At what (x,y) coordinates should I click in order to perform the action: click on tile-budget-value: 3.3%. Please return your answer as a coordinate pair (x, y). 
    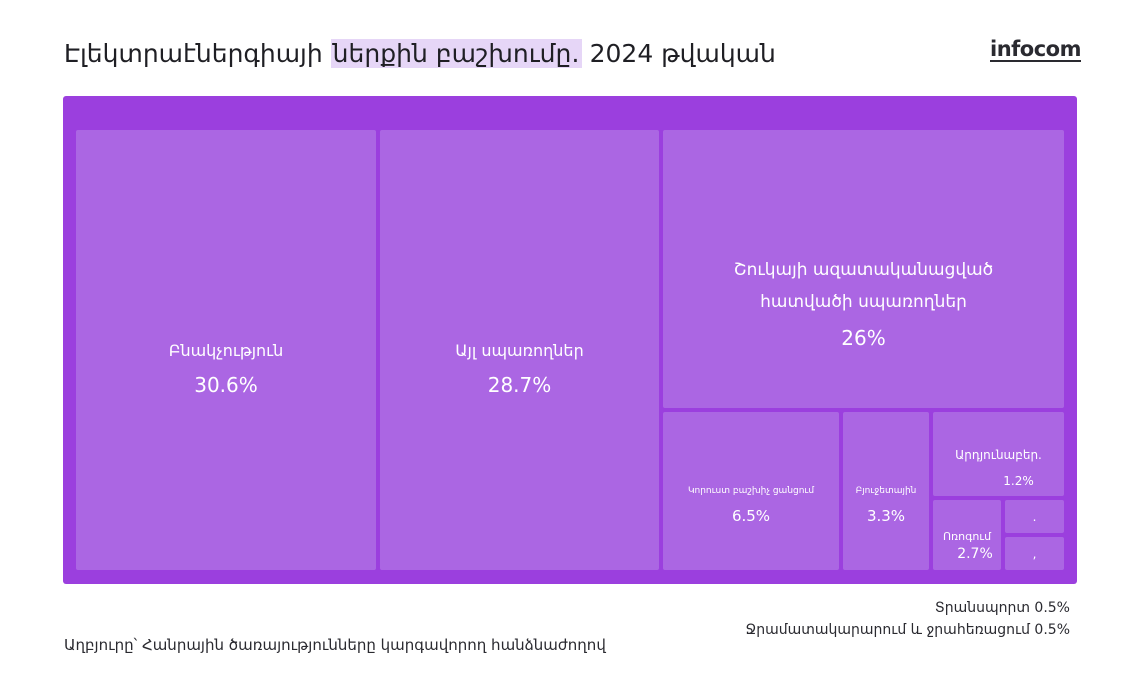
    Looking at the image, I should click on (886, 516).